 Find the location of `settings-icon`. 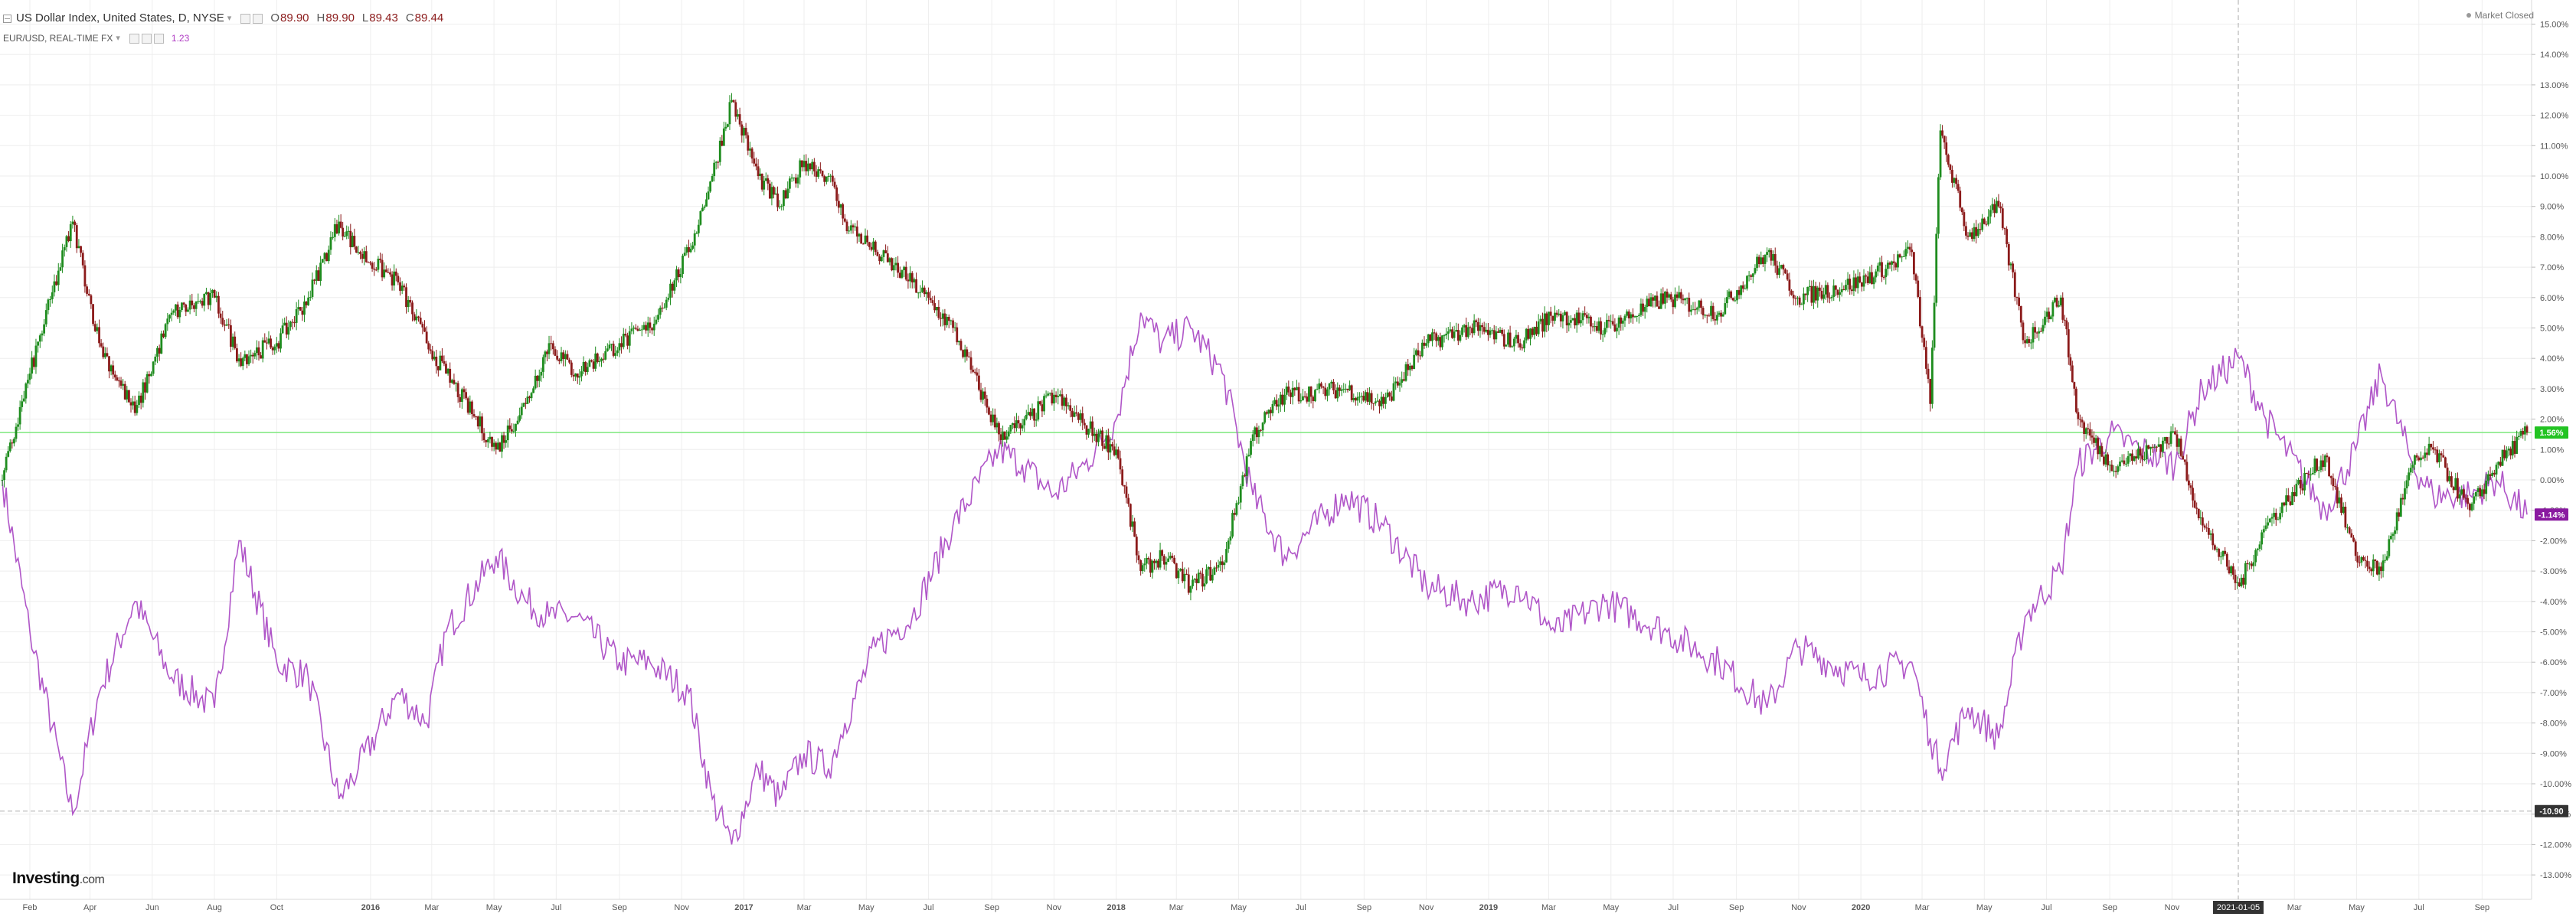

settings-icon is located at coordinates (245, 18).